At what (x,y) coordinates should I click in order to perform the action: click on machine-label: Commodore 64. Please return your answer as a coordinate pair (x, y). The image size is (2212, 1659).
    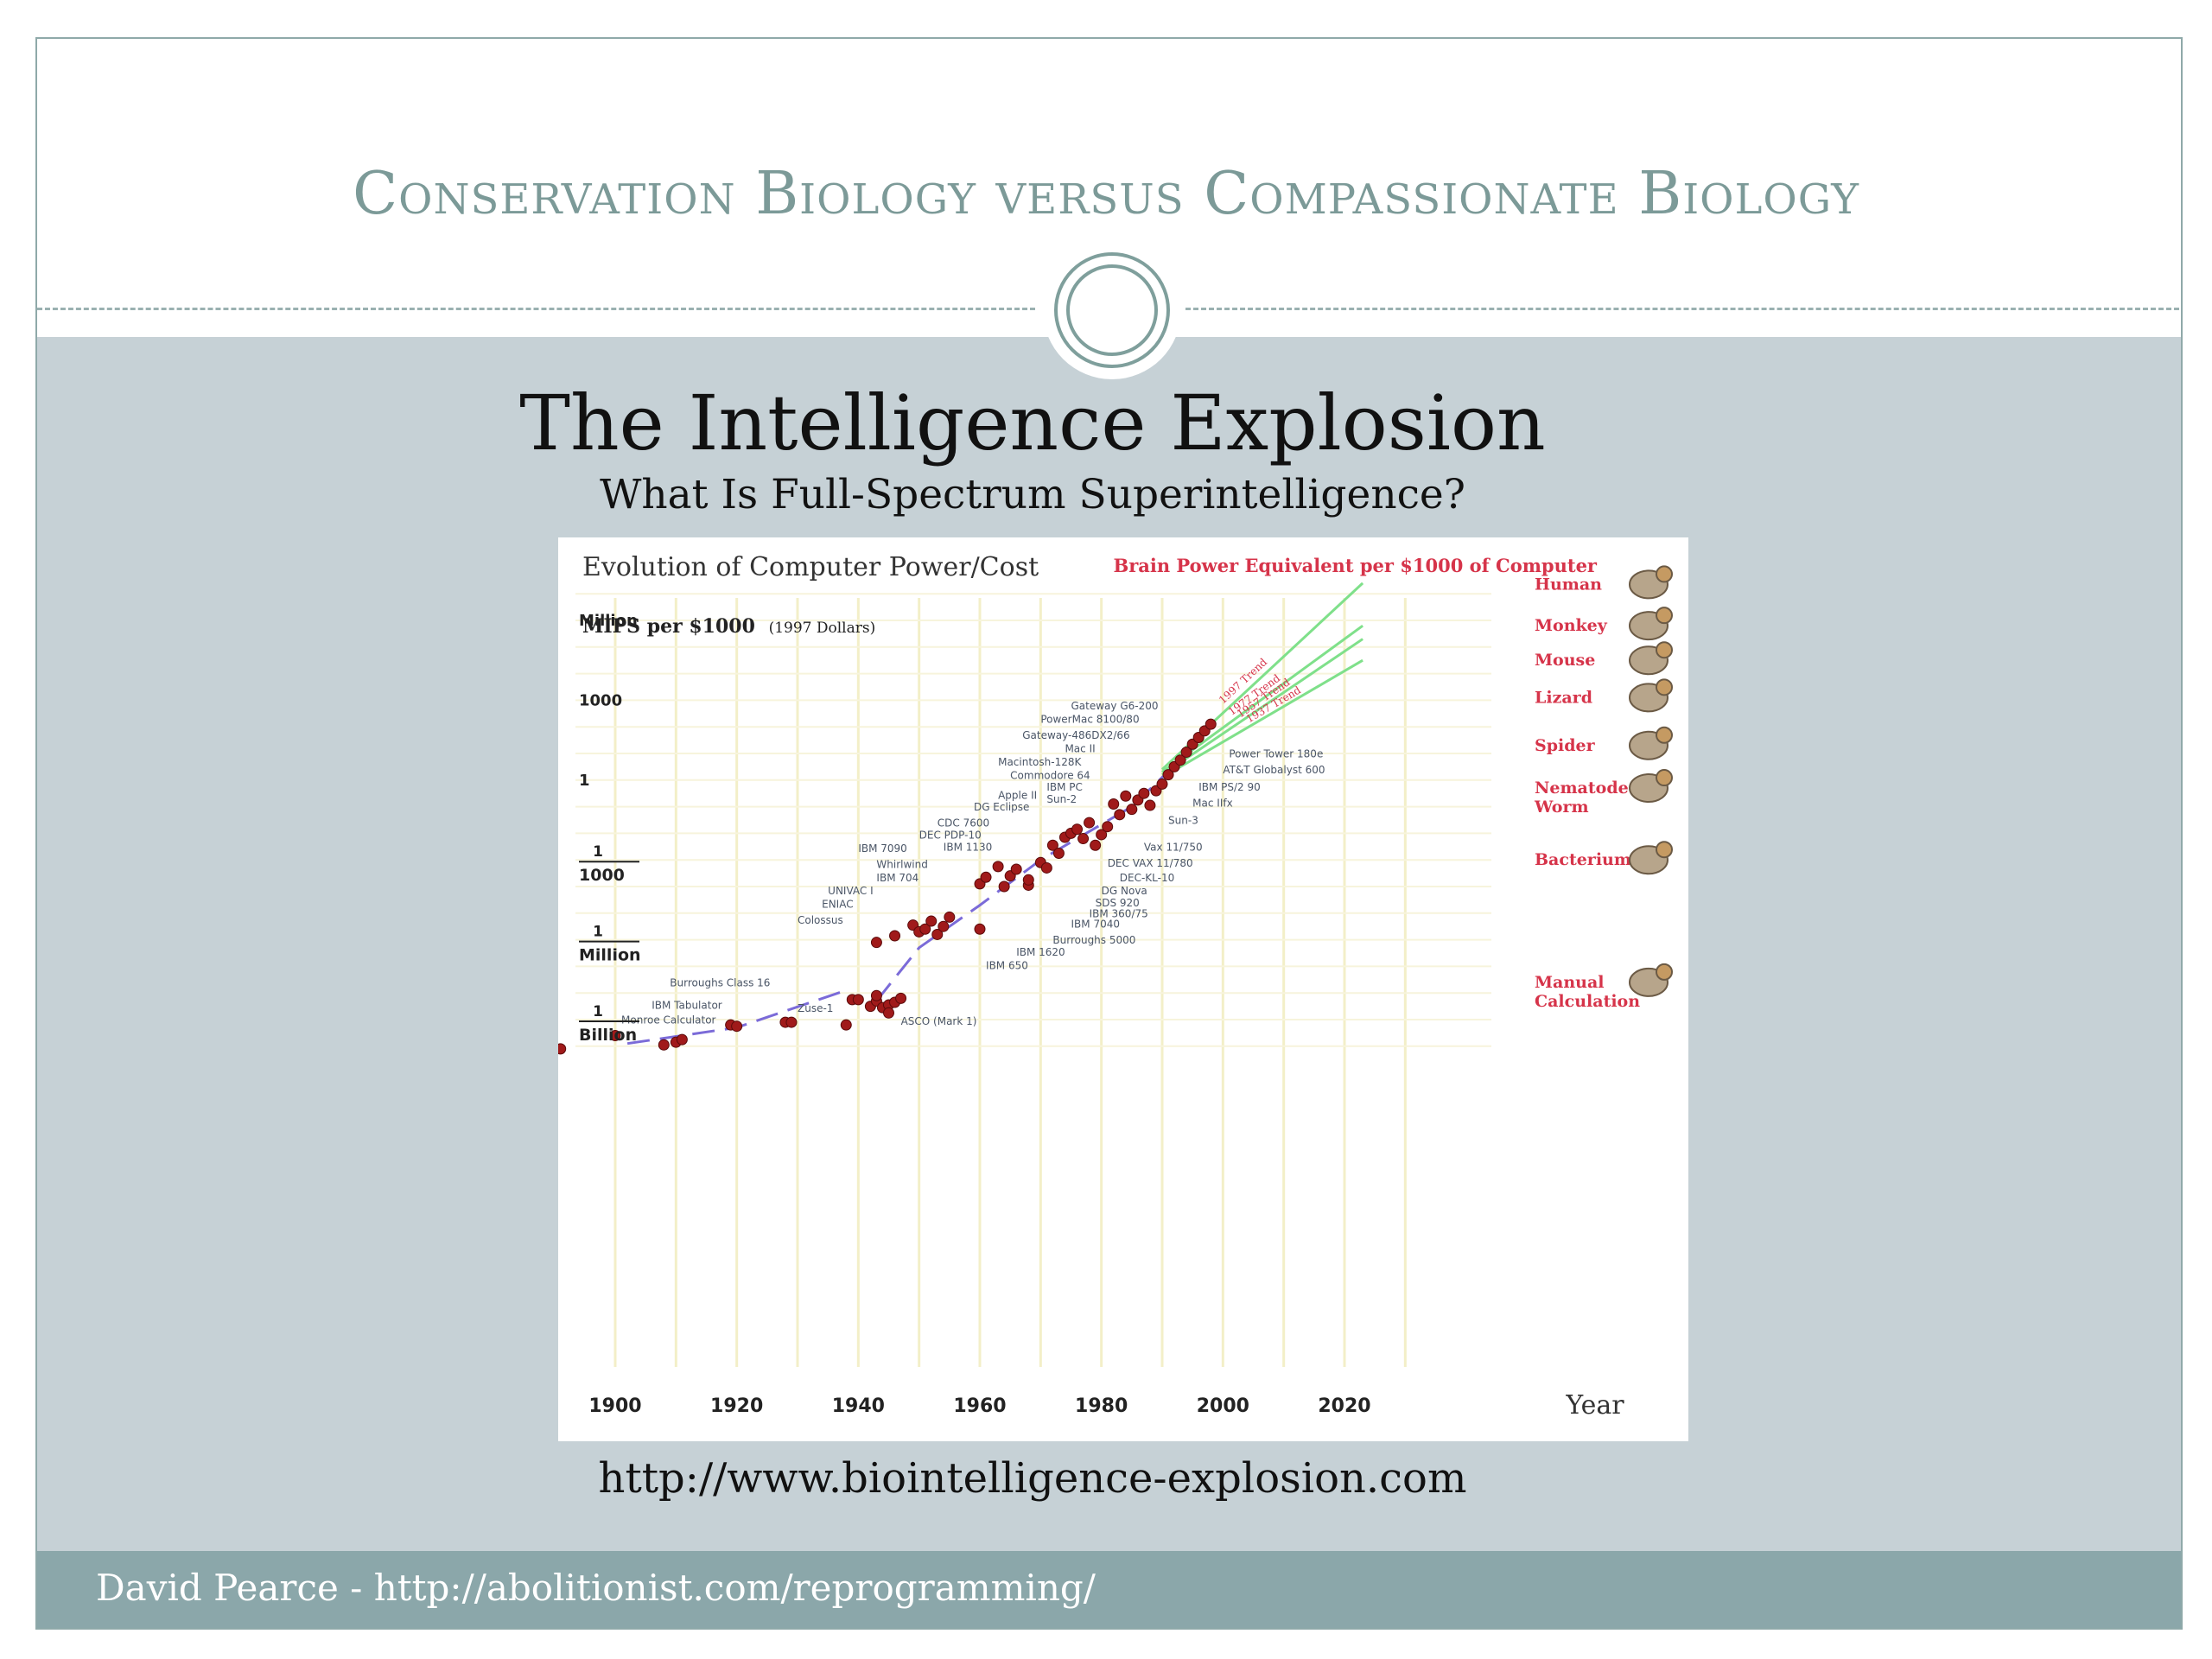
    Looking at the image, I should click on (1050, 775).